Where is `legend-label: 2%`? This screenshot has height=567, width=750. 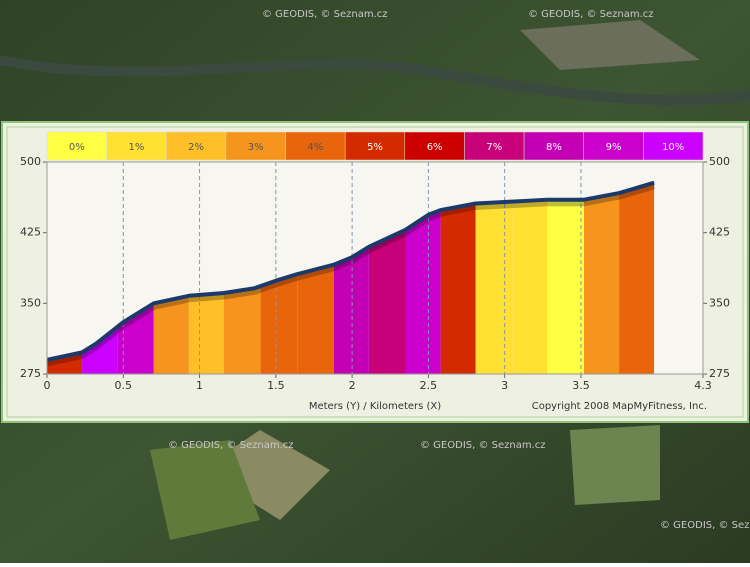 legend-label: 2% is located at coordinates (196, 147).